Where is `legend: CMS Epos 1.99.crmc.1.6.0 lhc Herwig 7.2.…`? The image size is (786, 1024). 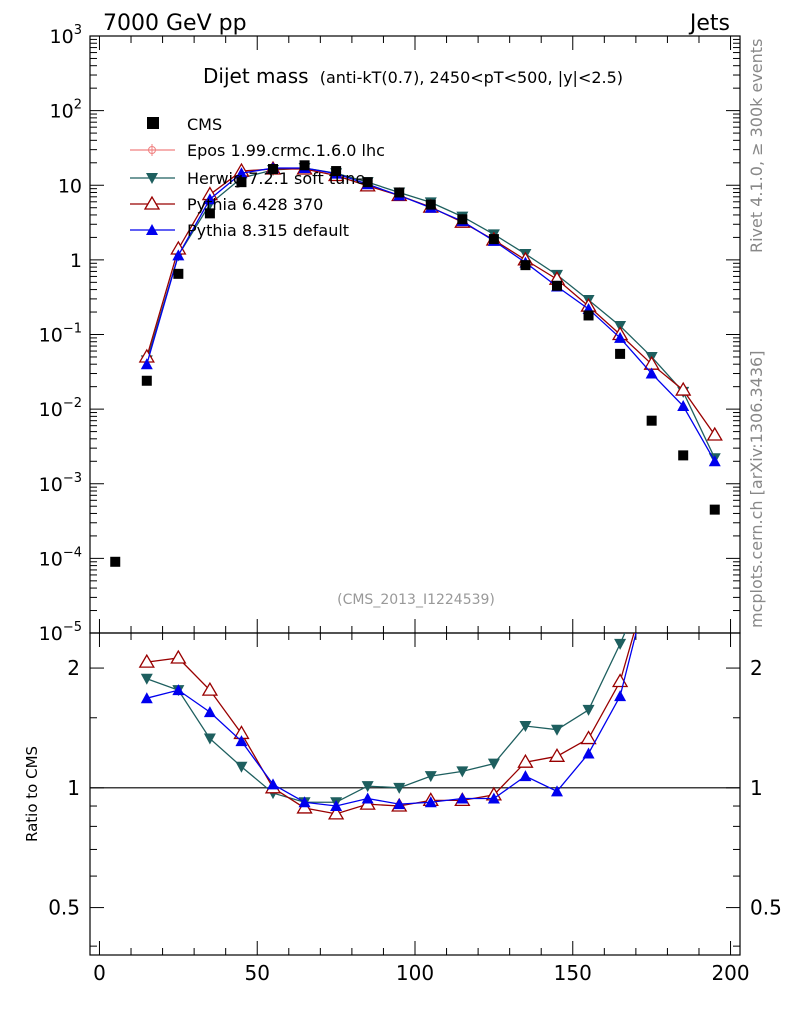 legend: CMS Epos 1.99.crmc.1.6.0 lhc Herwig 7.2.… is located at coordinates (257, 177).